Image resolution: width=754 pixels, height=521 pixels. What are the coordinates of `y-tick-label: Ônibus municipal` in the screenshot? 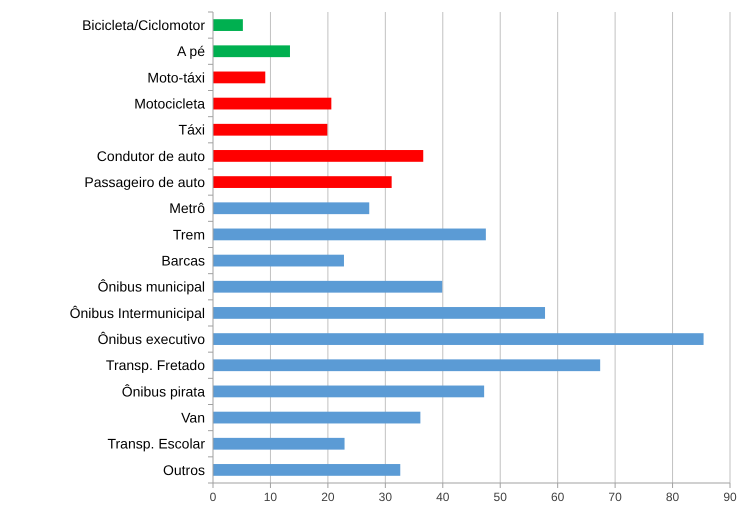 It's located at (151, 286).